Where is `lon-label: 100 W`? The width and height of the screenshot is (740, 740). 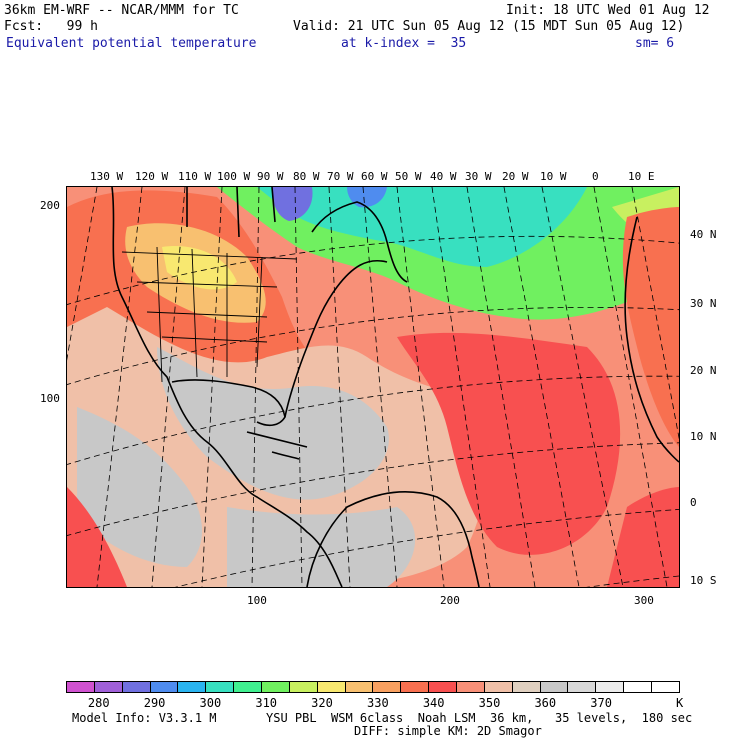 lon-label: 100 W is located at coordinates (234, 176).